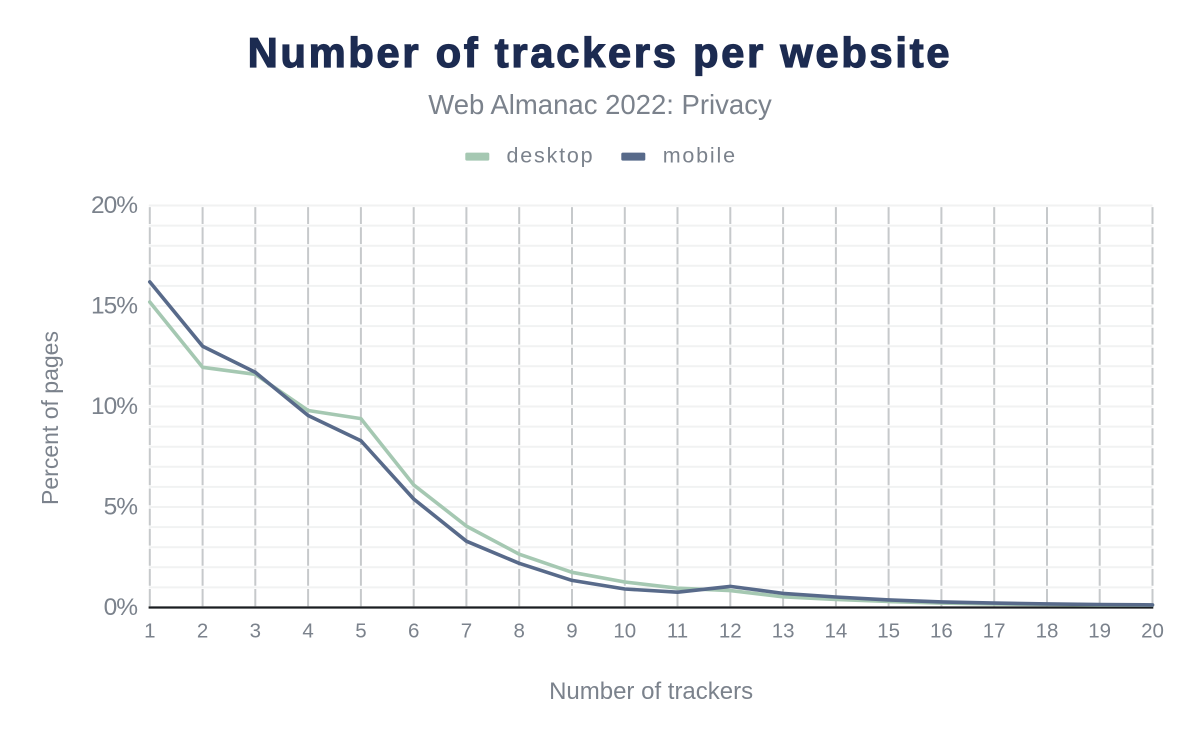 This screenshot has width=1200, height=747. What do you see at coordinates (466, 631) in the screenshot?
I see `svg-text: 7` at bounding box center [466, 631].